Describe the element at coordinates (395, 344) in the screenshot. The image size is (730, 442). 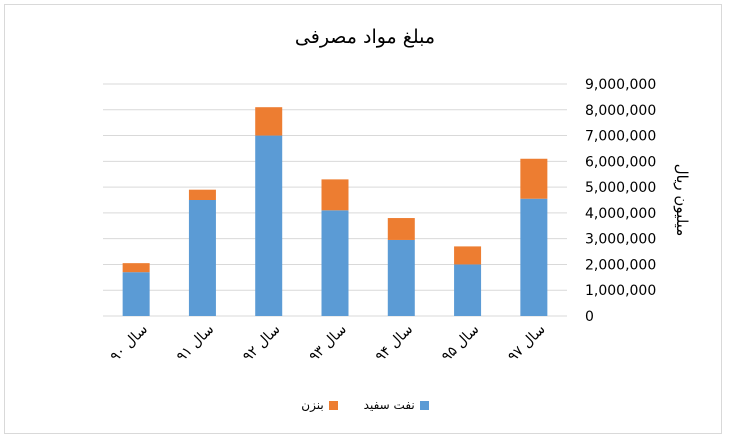
I see `x-tick-label: سال ۹۴` at that location.